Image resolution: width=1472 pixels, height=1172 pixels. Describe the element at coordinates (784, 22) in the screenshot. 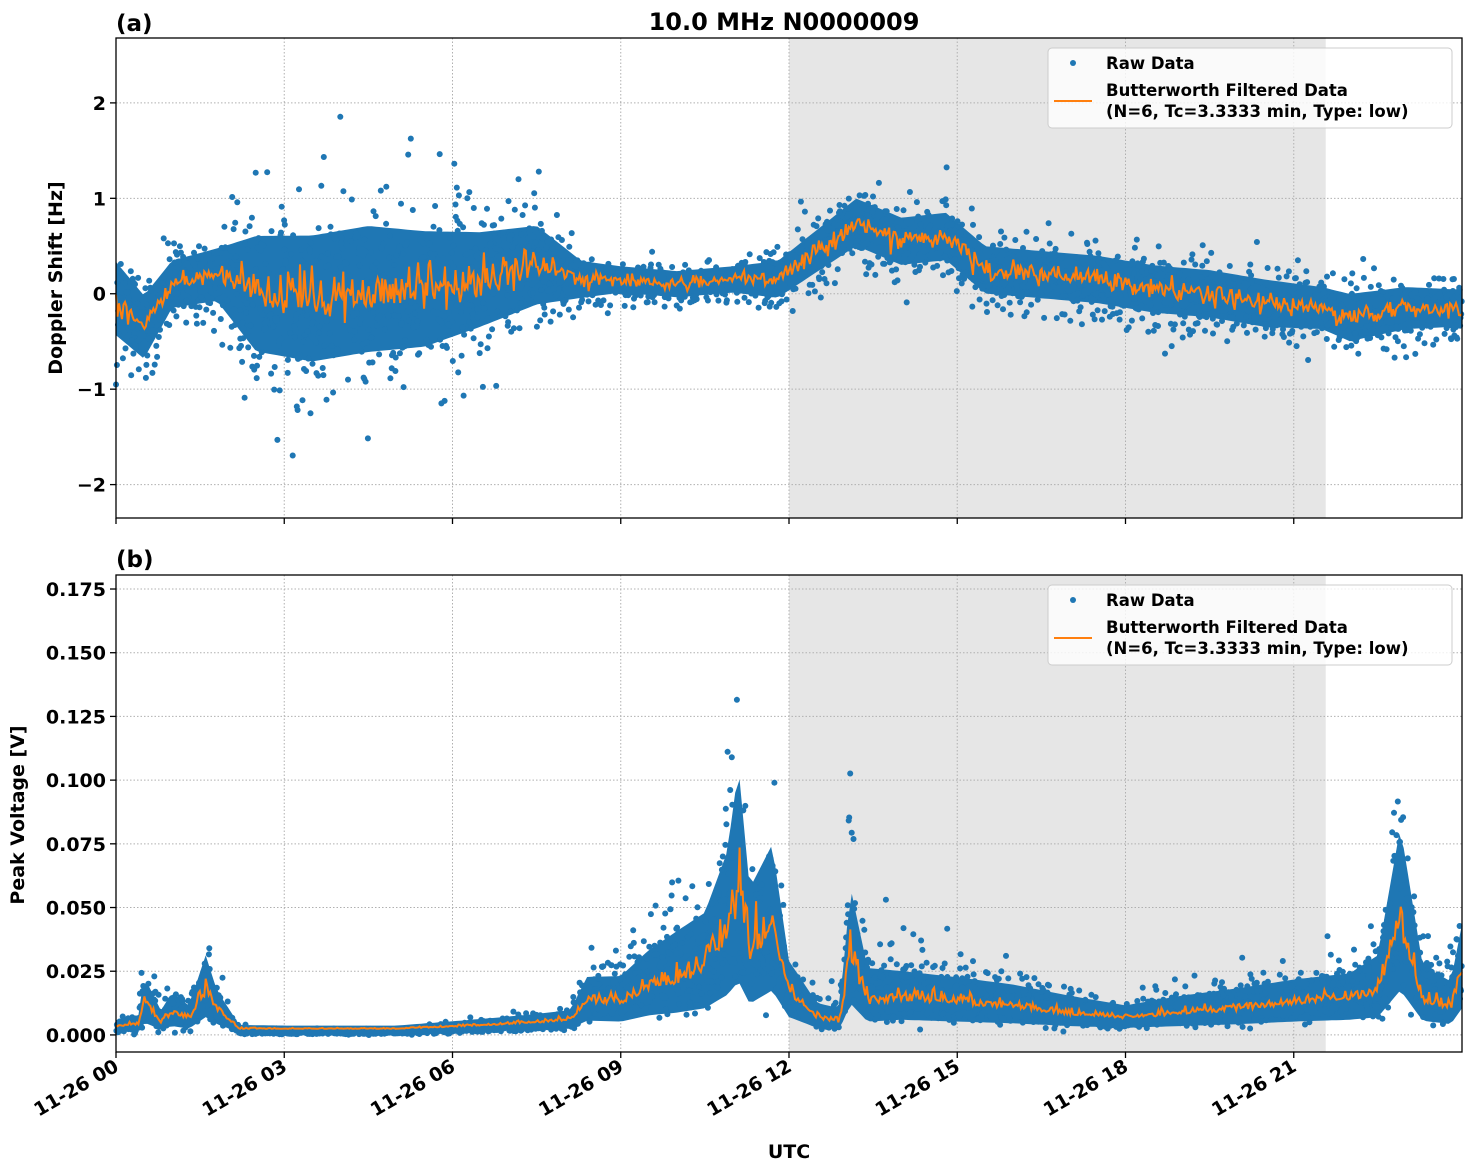

I see `chart-title: 10.0 MHz N0000009` at that location.